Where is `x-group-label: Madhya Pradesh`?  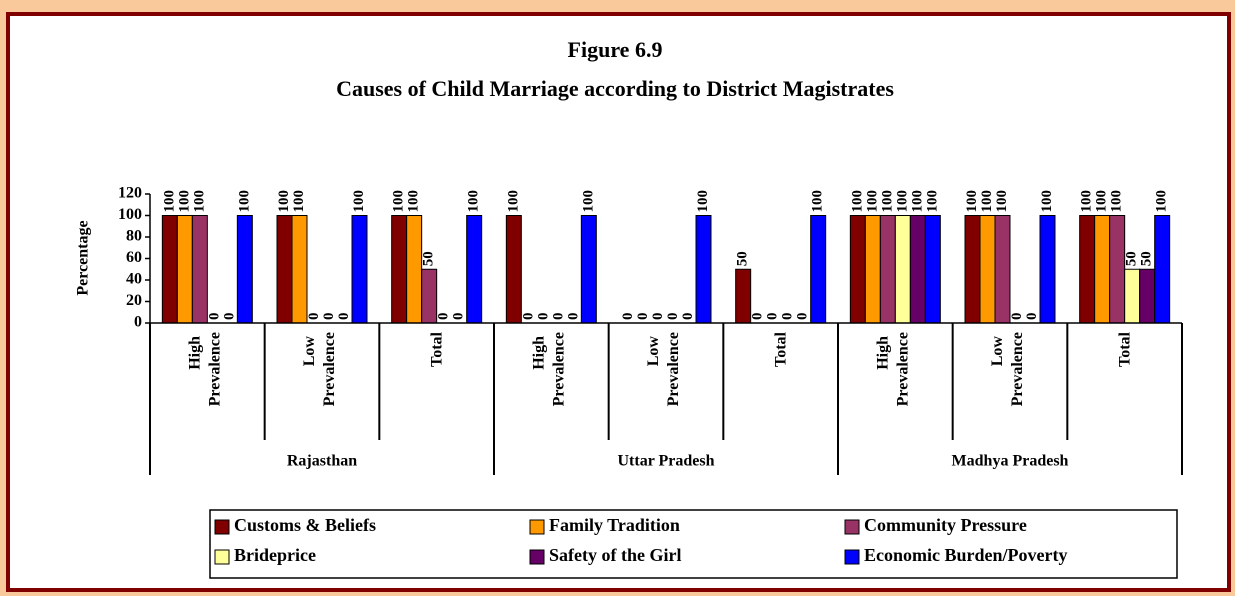
x-group-label: Madhya Pradesh is located at coordinates (1010, 461).